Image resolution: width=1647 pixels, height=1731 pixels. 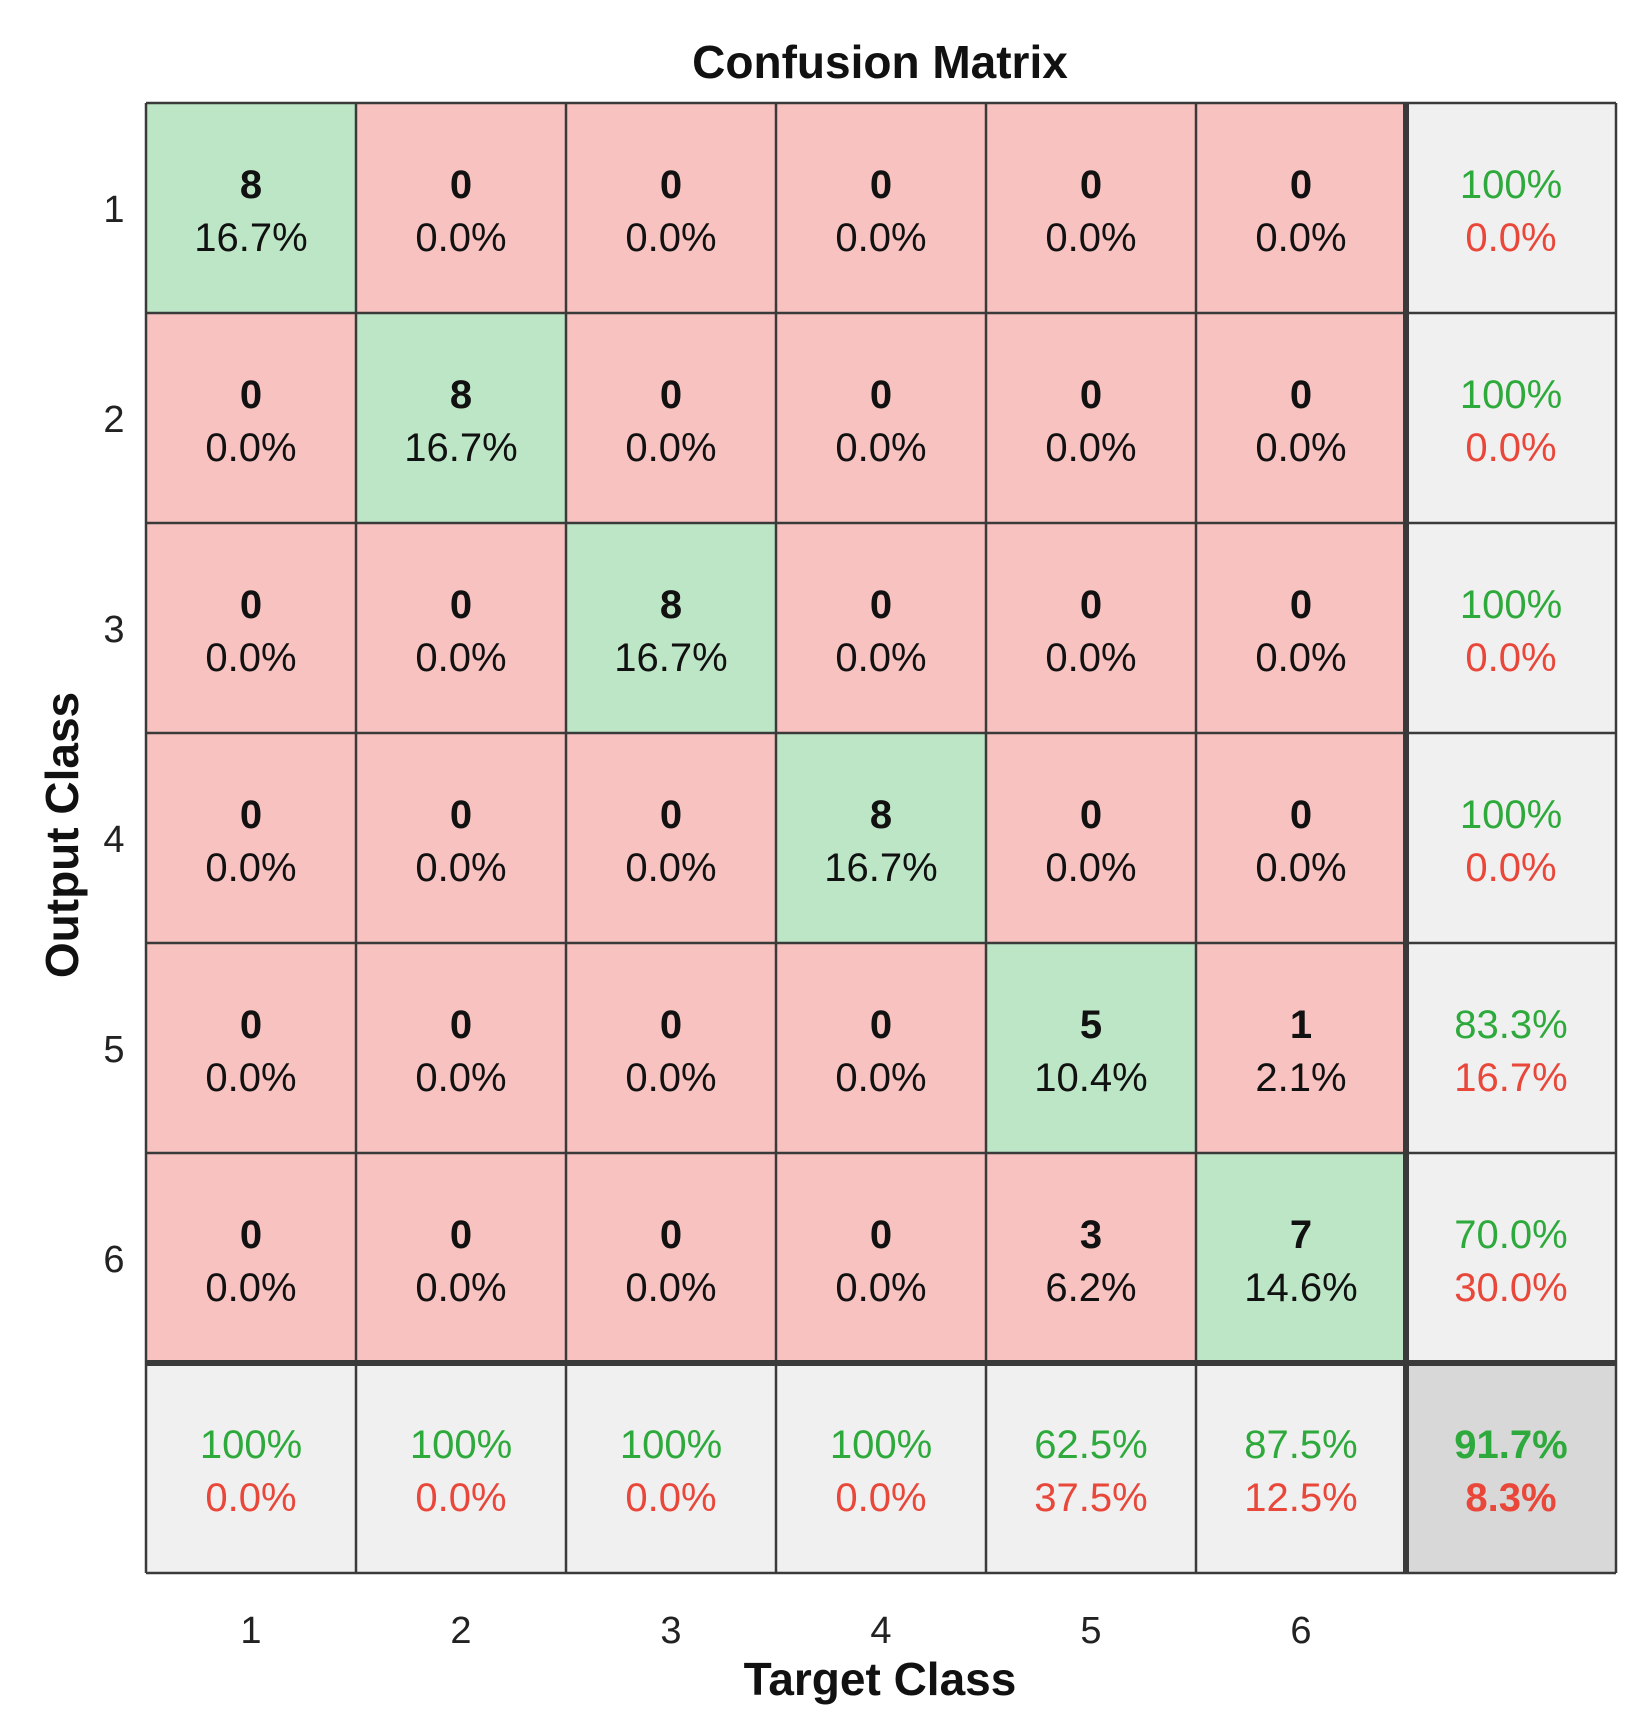 I want to click on y-tick-label: 6, so click(x=113, y=1260).